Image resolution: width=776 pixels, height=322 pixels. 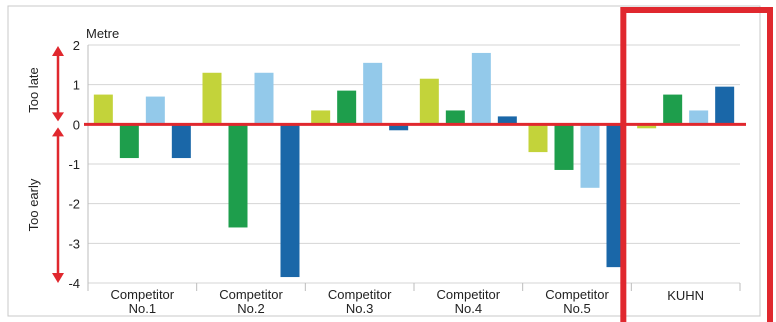 What do you see at coordinates (58, 117) in the screenshot?
I see `too-late-arrow-tail-icon` at bounding box center [58, 117].